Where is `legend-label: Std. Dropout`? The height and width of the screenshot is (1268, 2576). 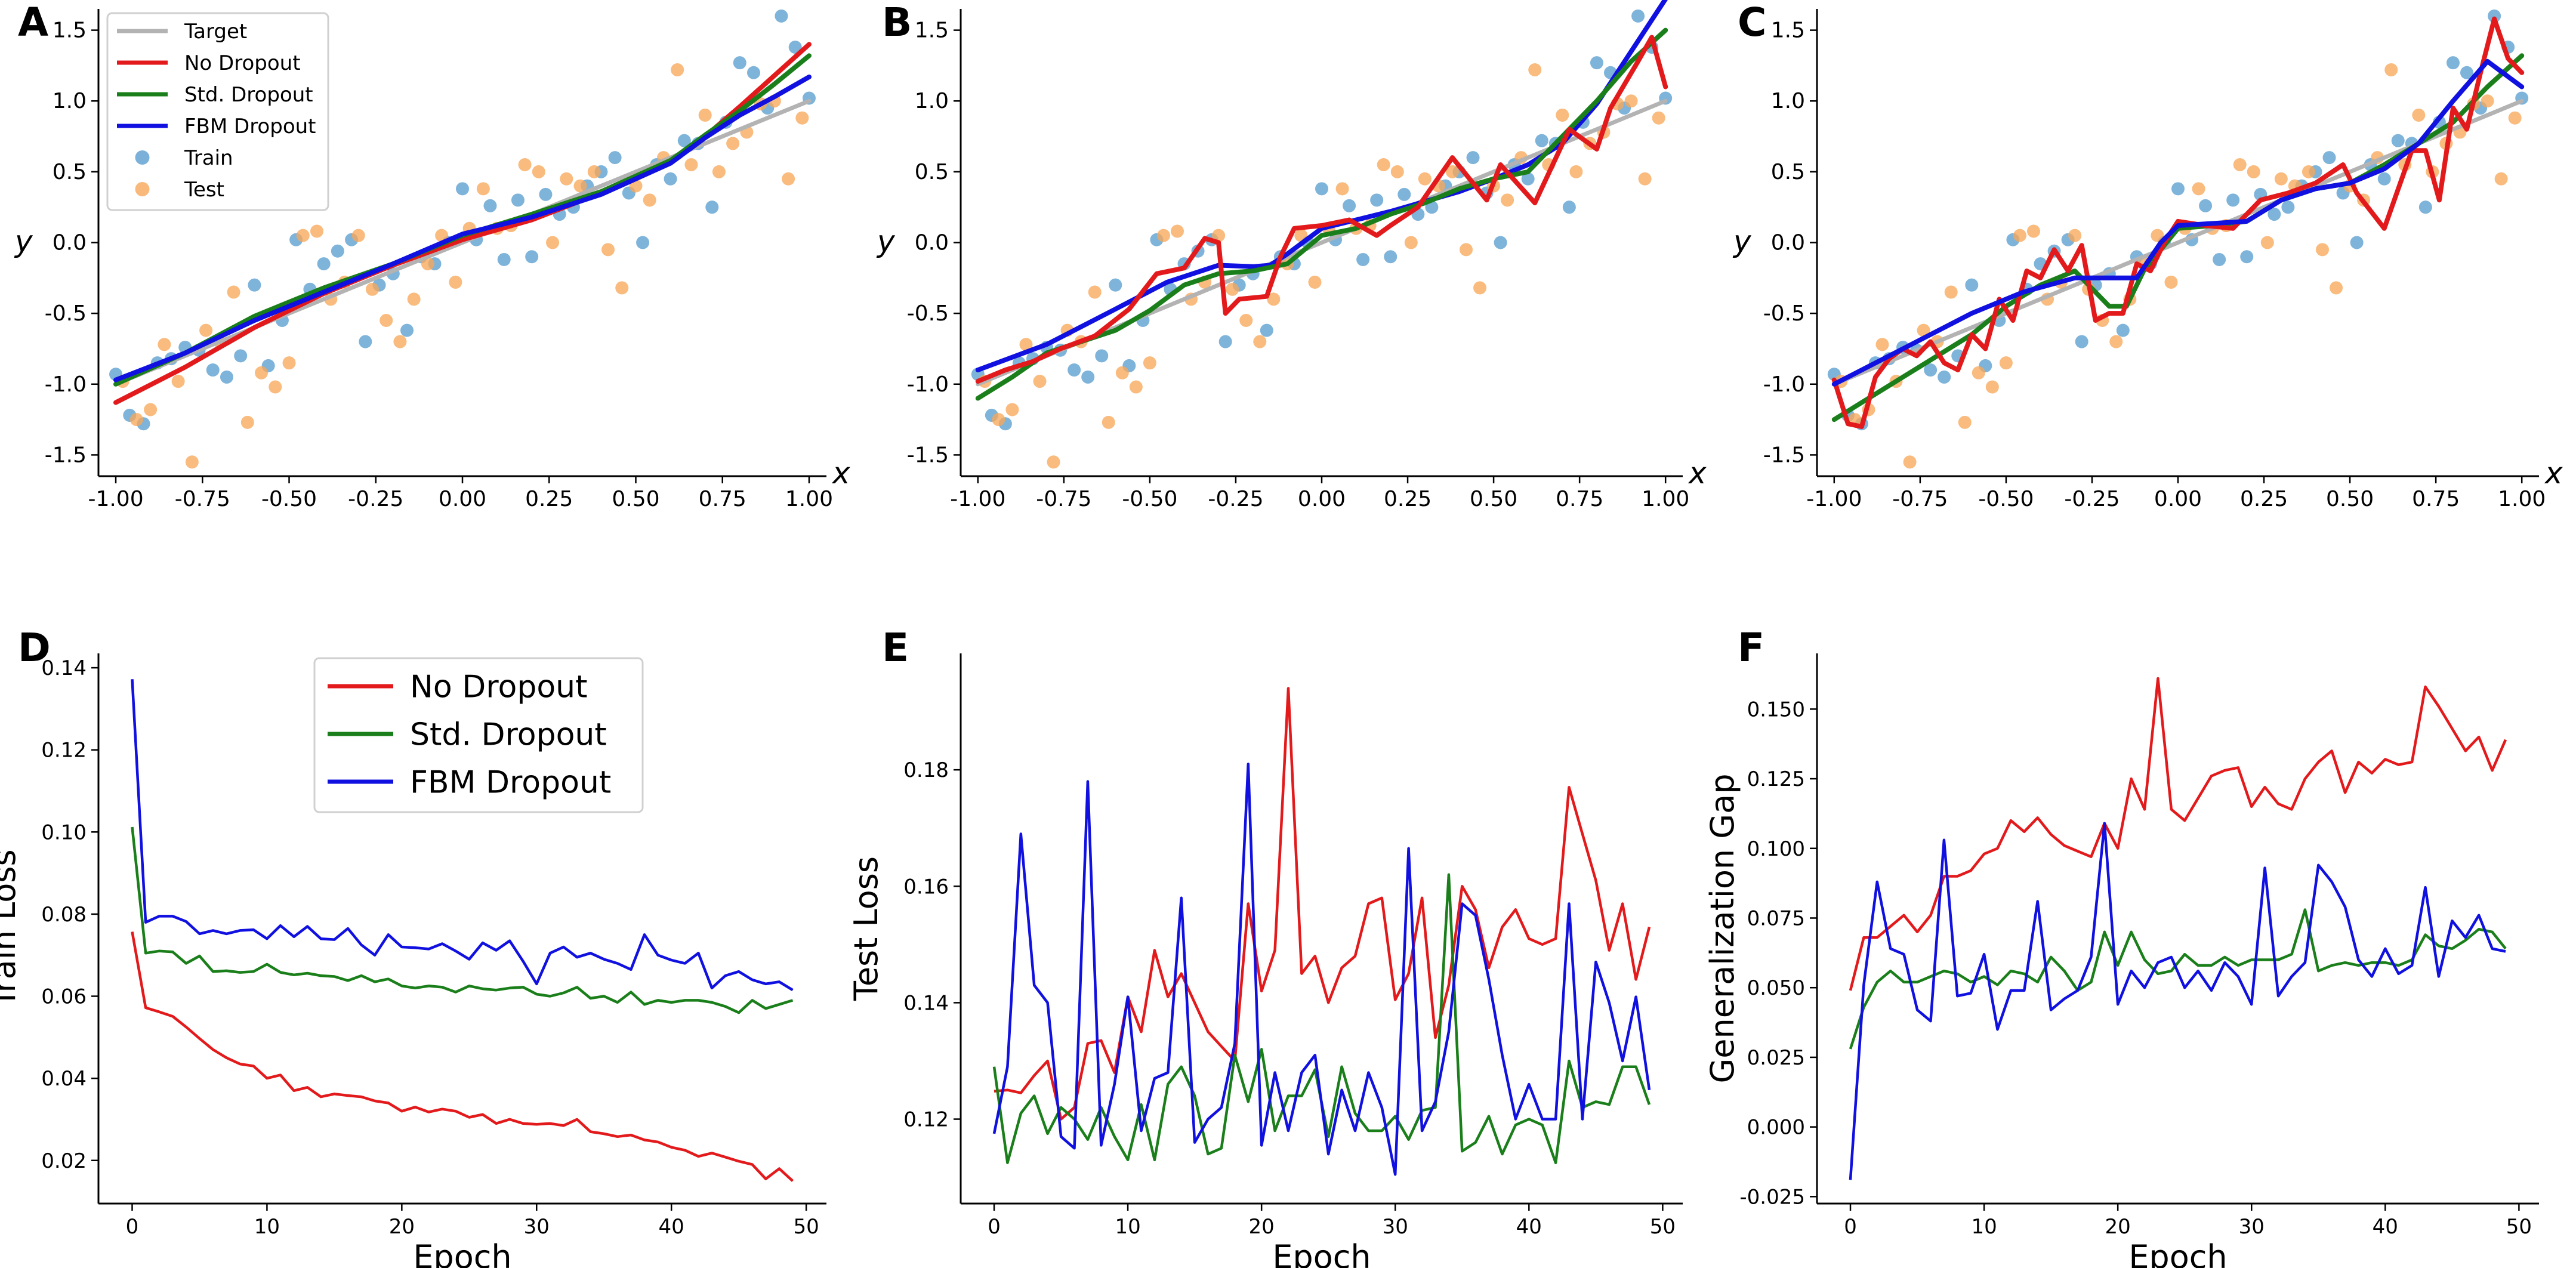 legend-label: Std. Dropout is located at coordinates (249, 95).